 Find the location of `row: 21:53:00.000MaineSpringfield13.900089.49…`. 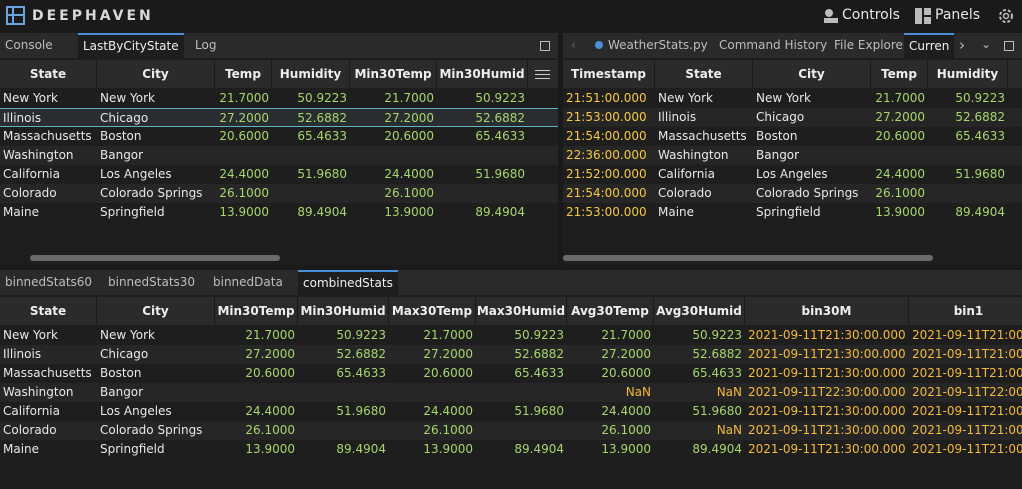

row: 21:53:00.000MaineSpringfield13.900089.49… is located at coordinates (792, 212).